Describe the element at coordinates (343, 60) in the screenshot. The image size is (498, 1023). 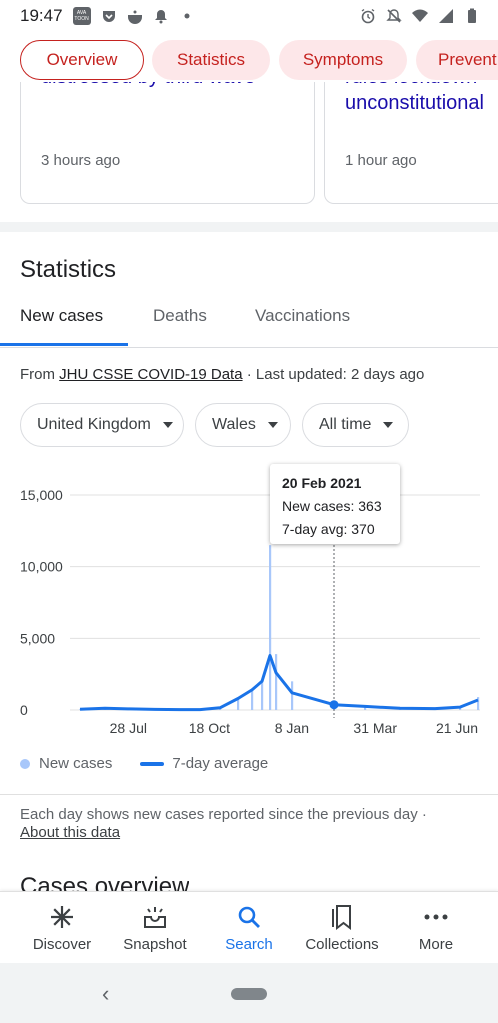
I see `chip-symptoms: Symptoms` at that location.